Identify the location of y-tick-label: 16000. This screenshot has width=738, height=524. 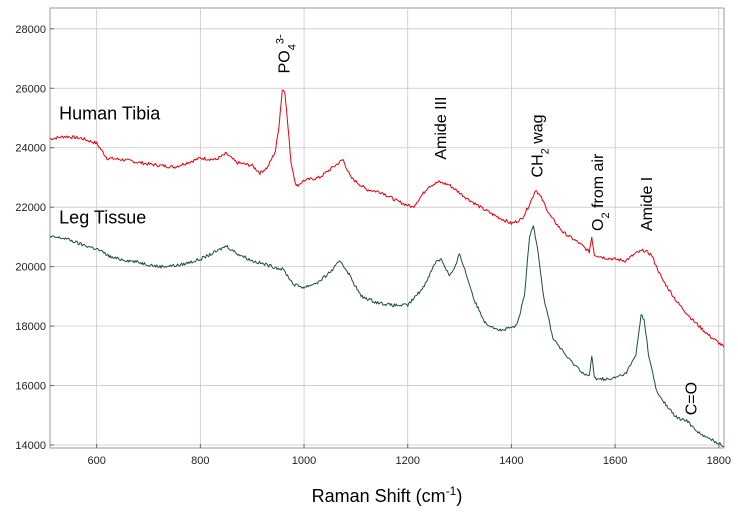
(30, 387).